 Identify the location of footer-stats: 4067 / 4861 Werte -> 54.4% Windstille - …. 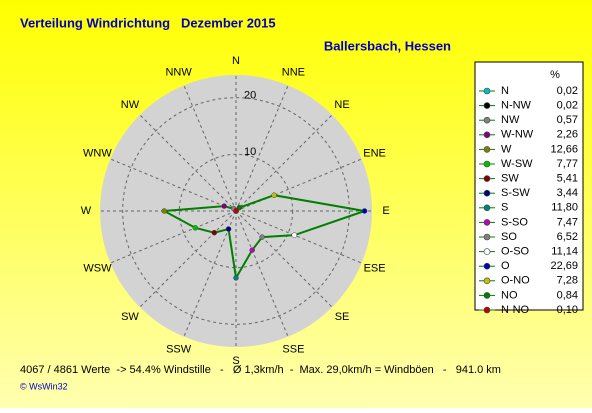
(260, 370).